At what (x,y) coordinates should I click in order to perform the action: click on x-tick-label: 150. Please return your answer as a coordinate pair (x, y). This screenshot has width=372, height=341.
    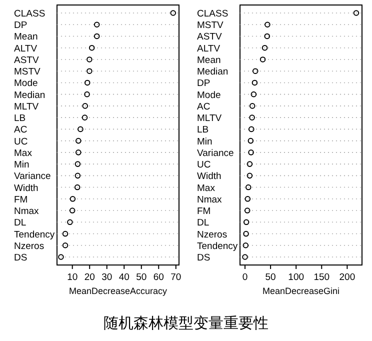
    Looking at the image, I should click on (322, 277).